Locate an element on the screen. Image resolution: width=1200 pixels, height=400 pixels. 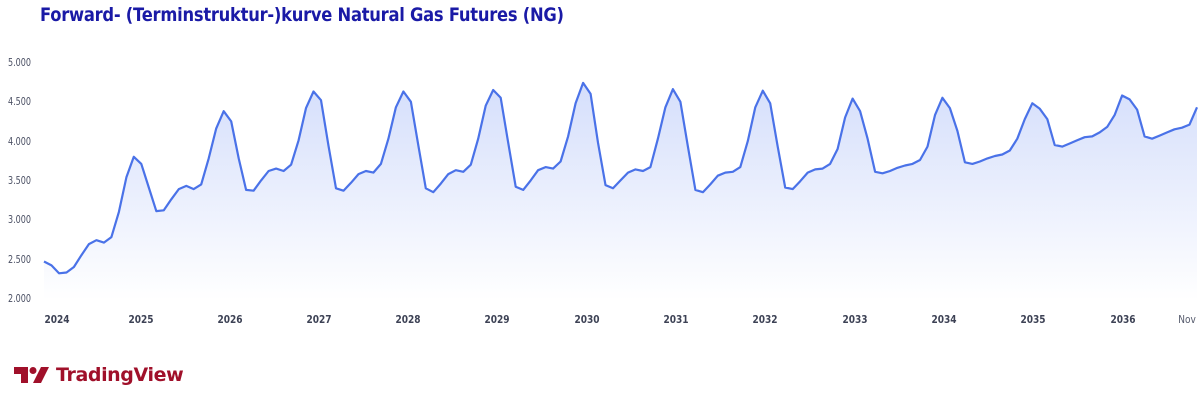
x-tick-label: 2024 is located at coordinates (57, 319).